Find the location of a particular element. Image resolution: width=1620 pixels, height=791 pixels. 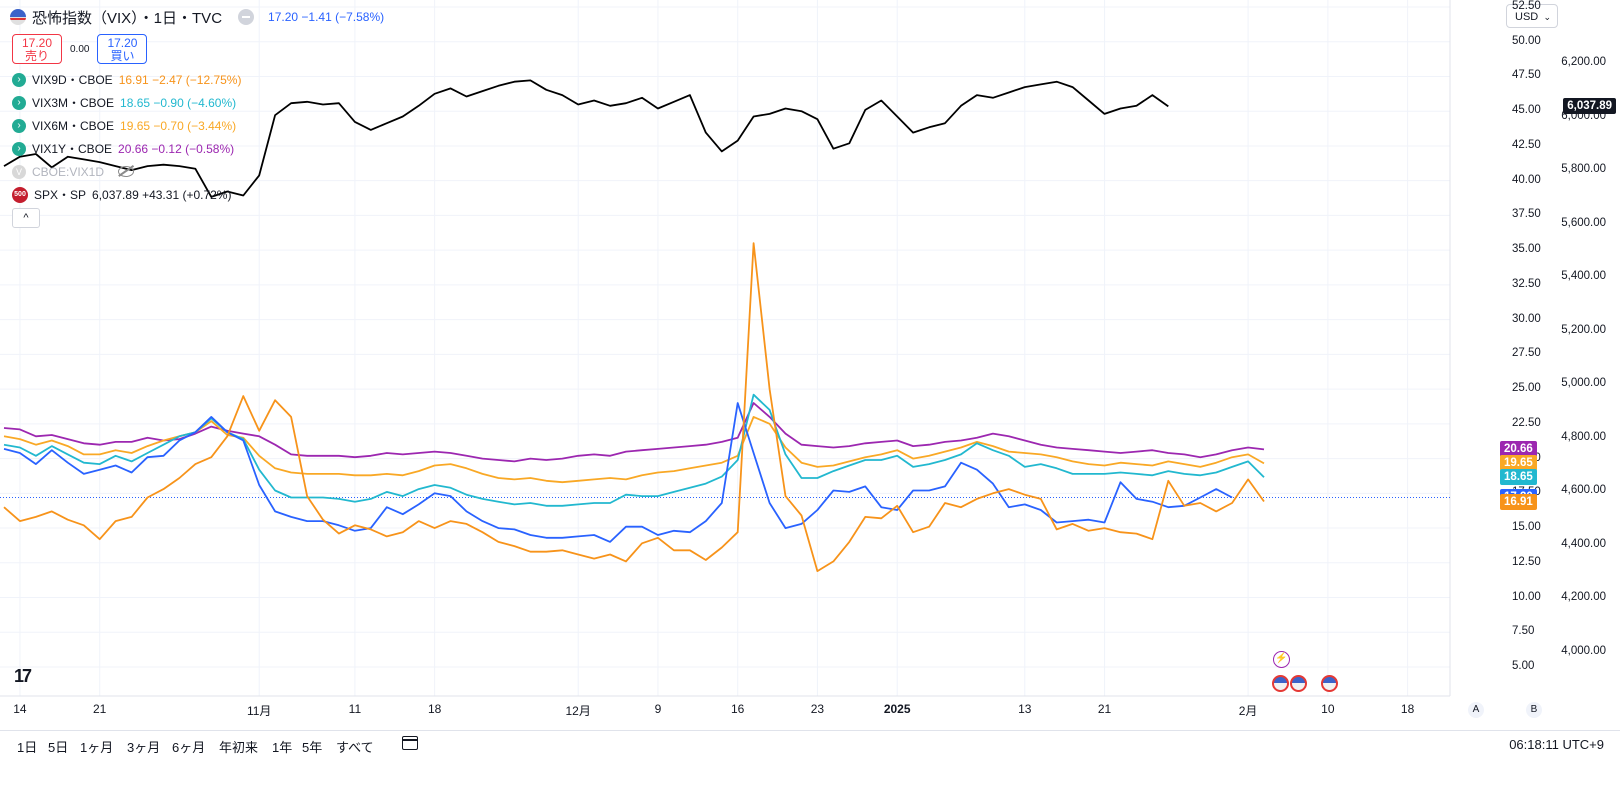

series-values: 6,037.89 +43.31 (+0.72%) is located at coordinates (162, 194).